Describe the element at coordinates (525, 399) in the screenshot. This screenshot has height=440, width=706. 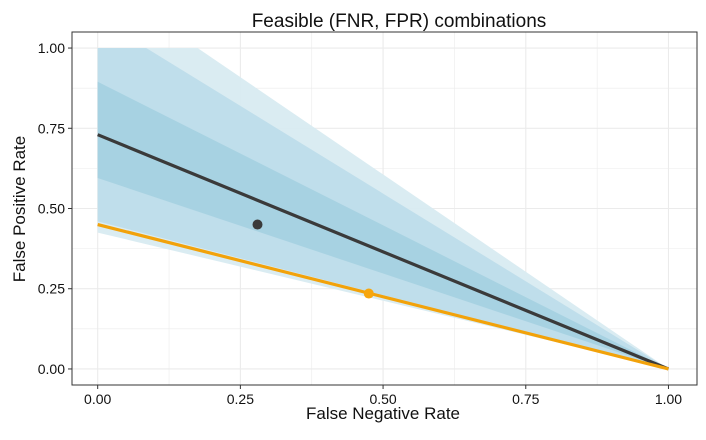
I see `x-tick-label: 0.75` at that location.